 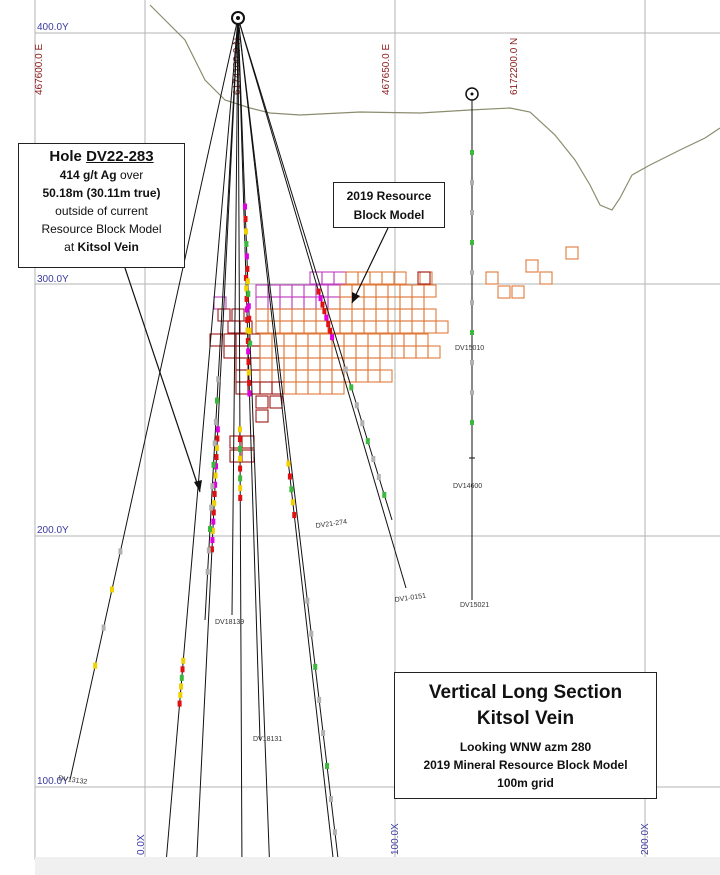 What do you see at coordinates (101, 229) in the screenshot?
I see `callout-hole-line4: Resource Block Model` at bounding box center [101, 229].